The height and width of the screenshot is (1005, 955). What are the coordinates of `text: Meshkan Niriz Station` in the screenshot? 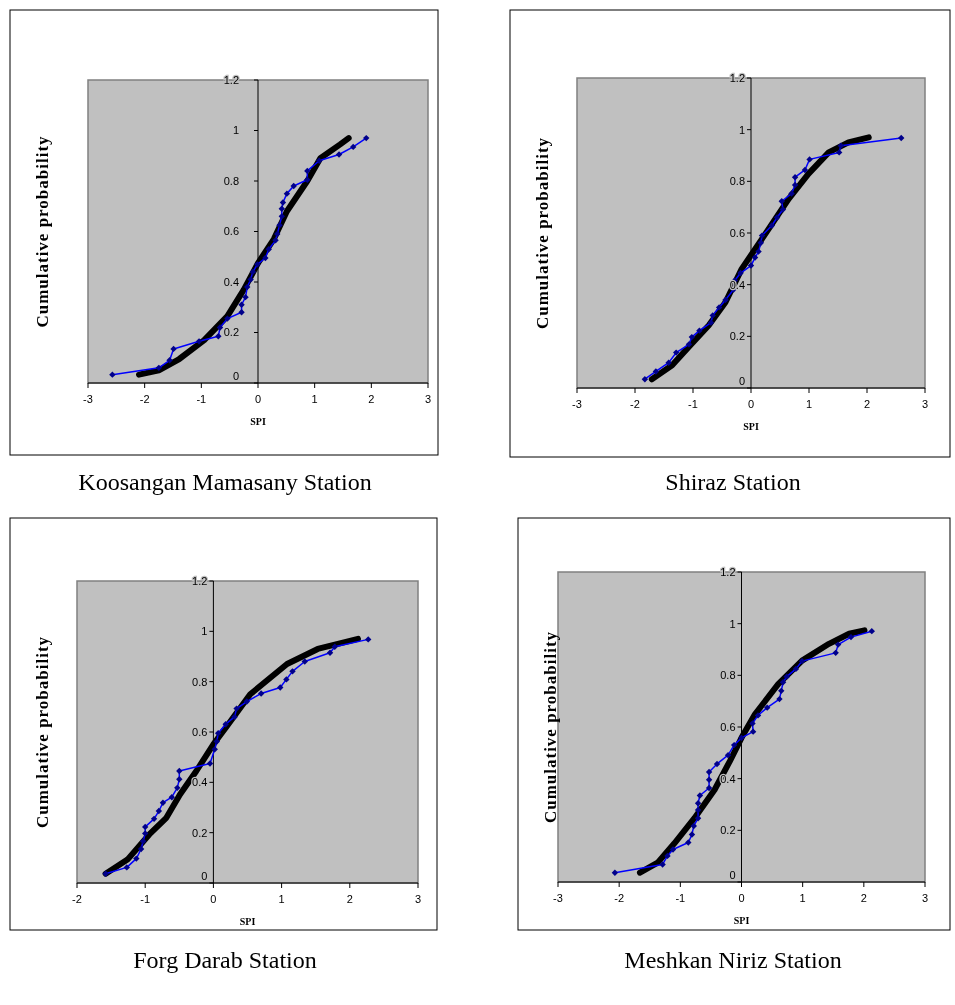 It's located at (733, 960).